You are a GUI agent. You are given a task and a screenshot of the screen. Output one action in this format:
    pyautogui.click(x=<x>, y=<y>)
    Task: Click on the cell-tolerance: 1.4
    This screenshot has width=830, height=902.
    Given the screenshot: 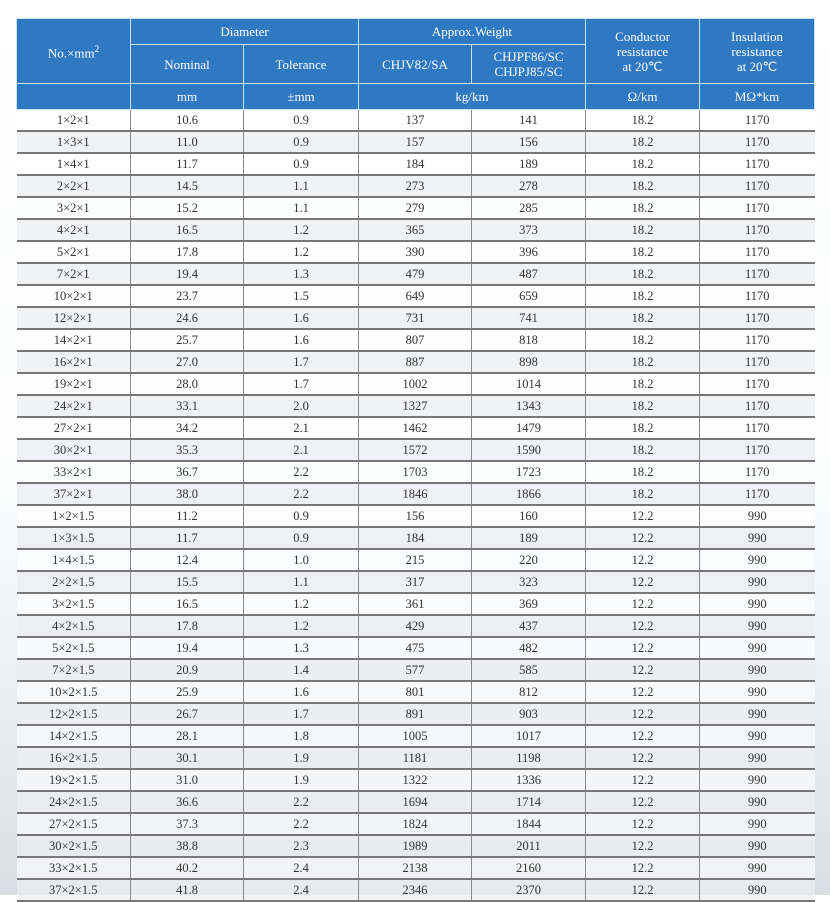 What is the action you would take?
    pyautogui.click(x=301, y=670)
    